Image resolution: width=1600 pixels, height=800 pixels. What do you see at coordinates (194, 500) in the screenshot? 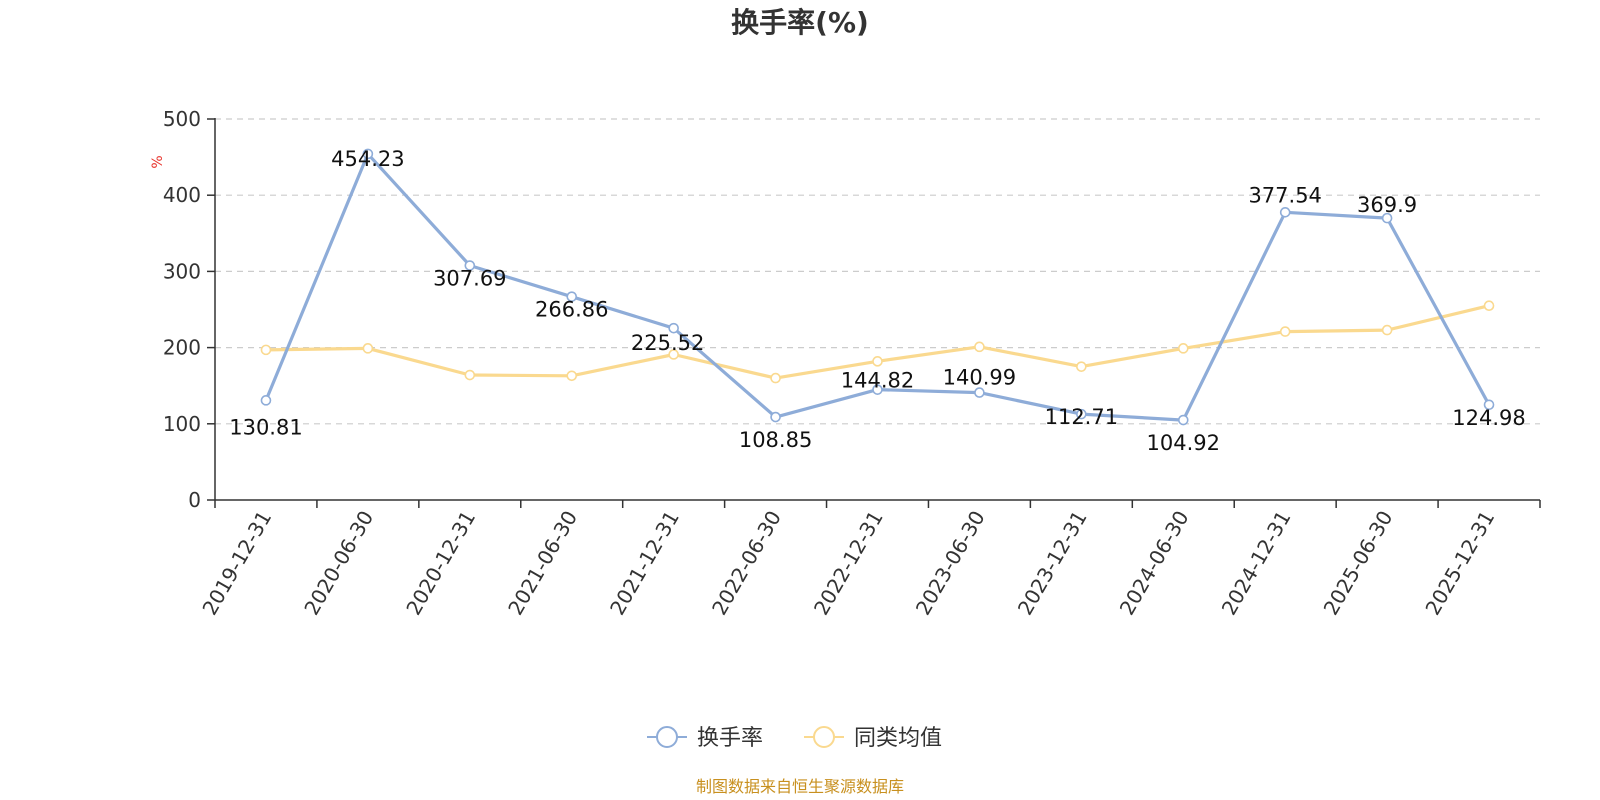
I see `y-tick-label: 0` at bounding box center [194, 500].